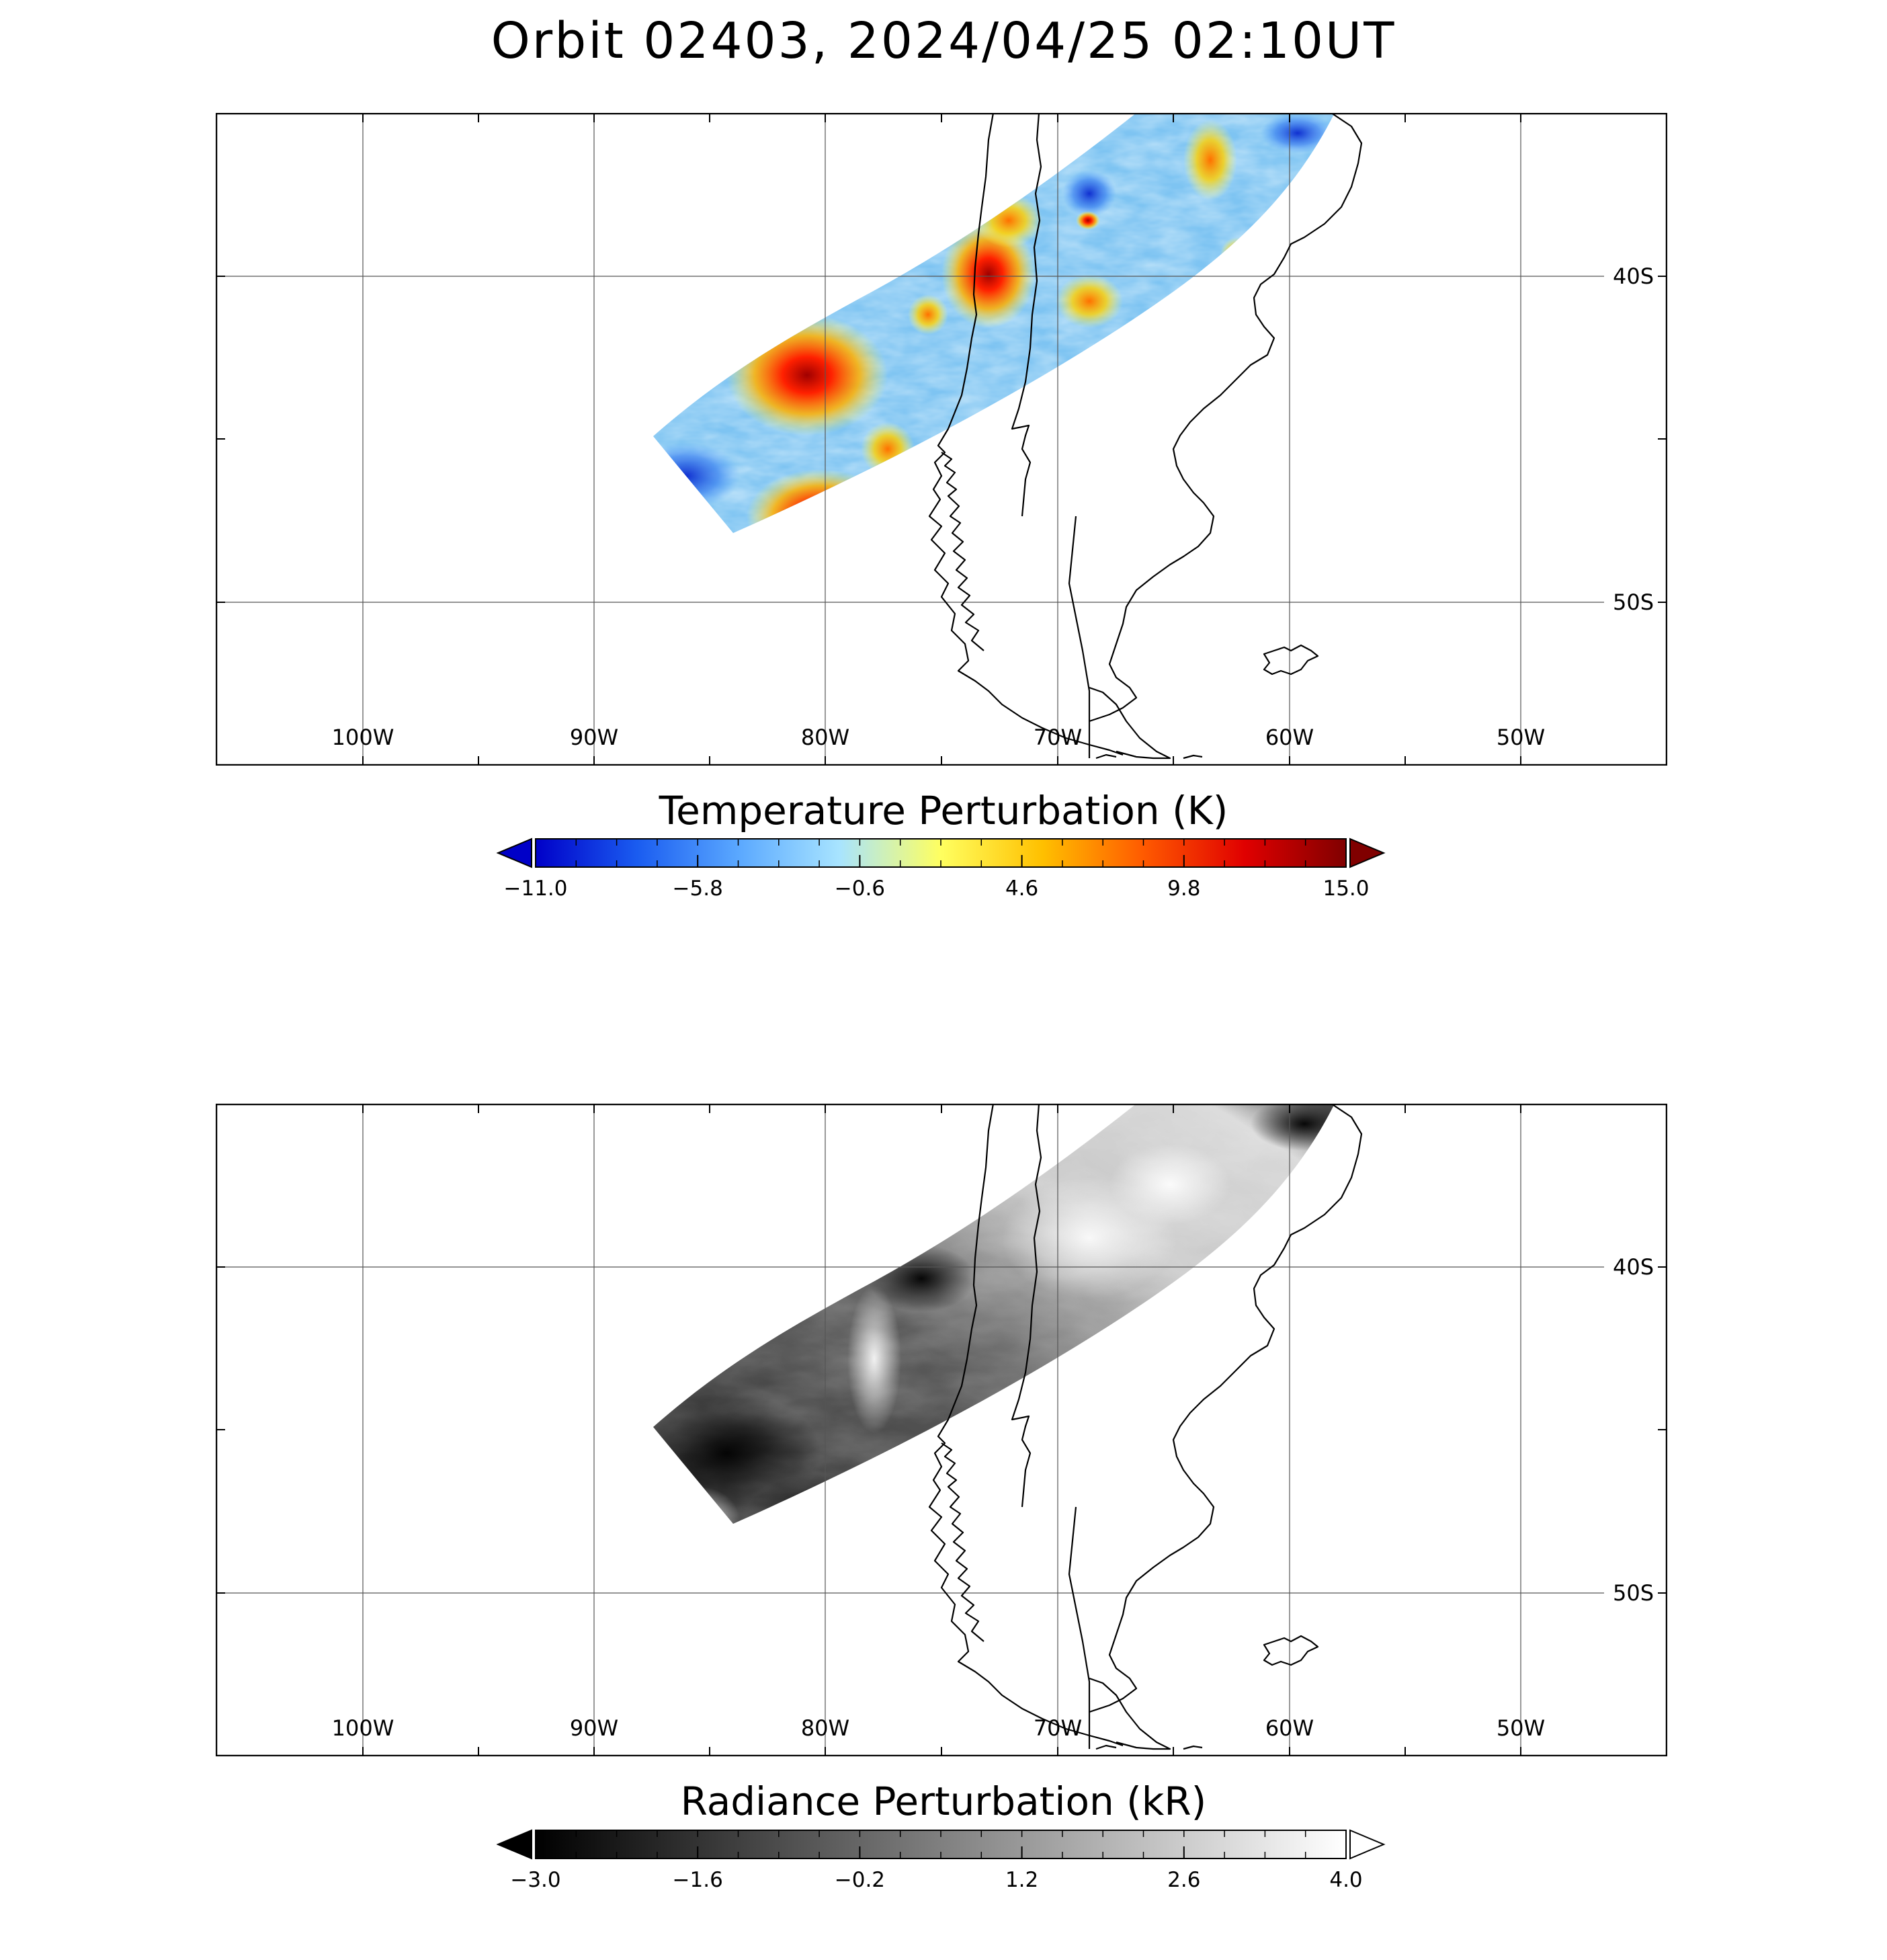  I want to click on radiance-swath, so click(994, 1314).